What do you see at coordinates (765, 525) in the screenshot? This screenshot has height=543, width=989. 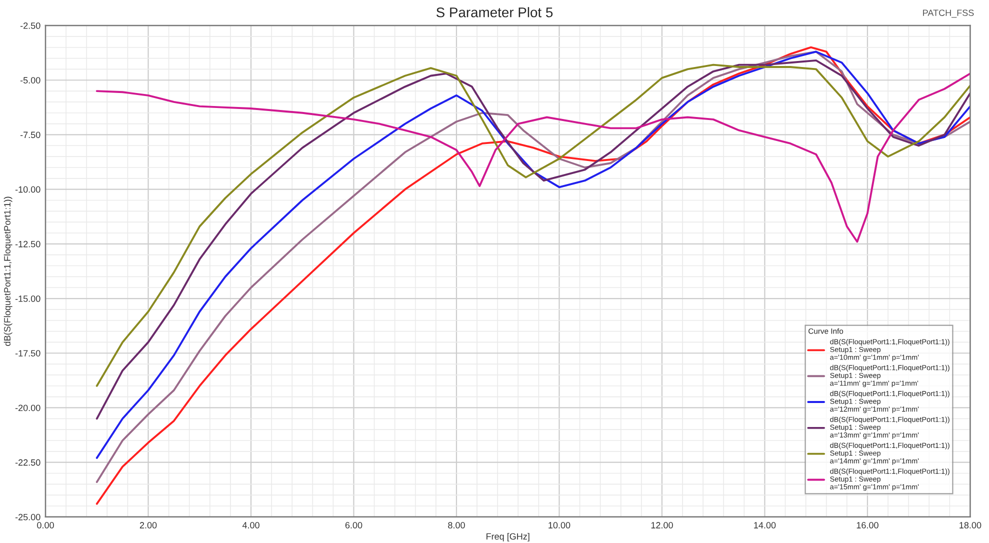 I see `x-tick-label: 14.00` at bounding box center [765, 525].